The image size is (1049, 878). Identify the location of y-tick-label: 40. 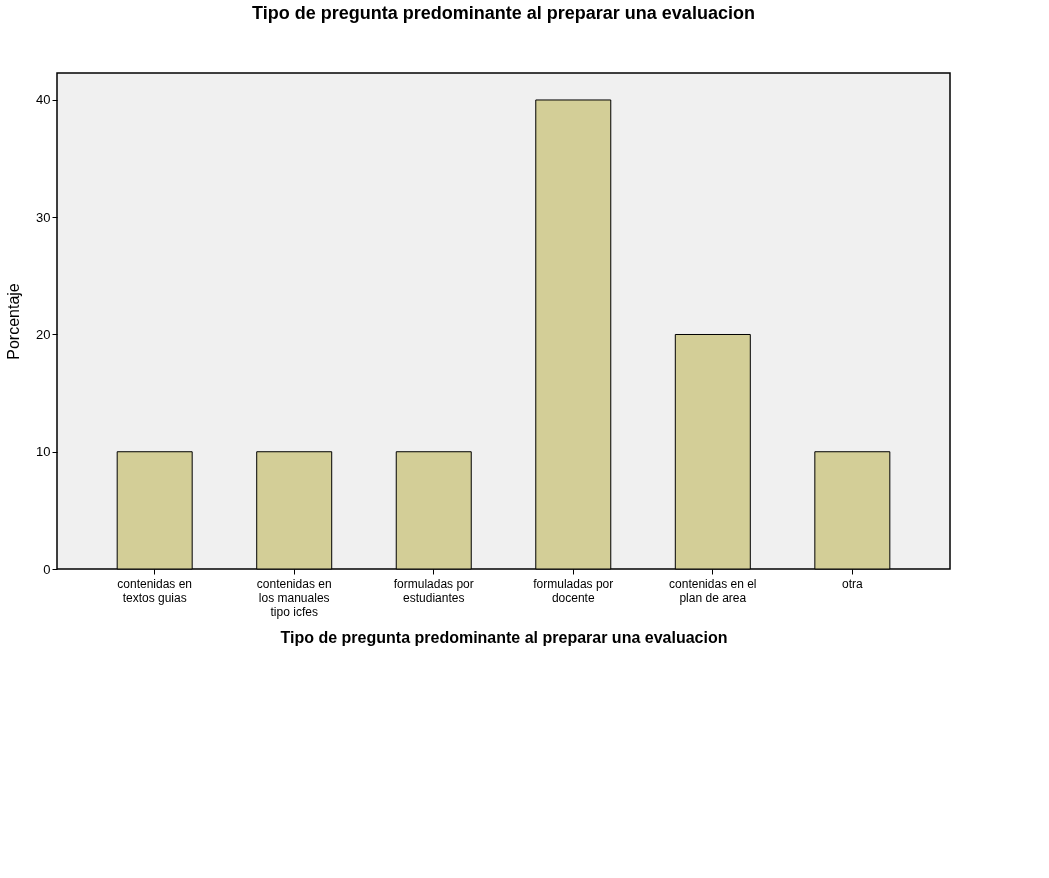
(43, 100).